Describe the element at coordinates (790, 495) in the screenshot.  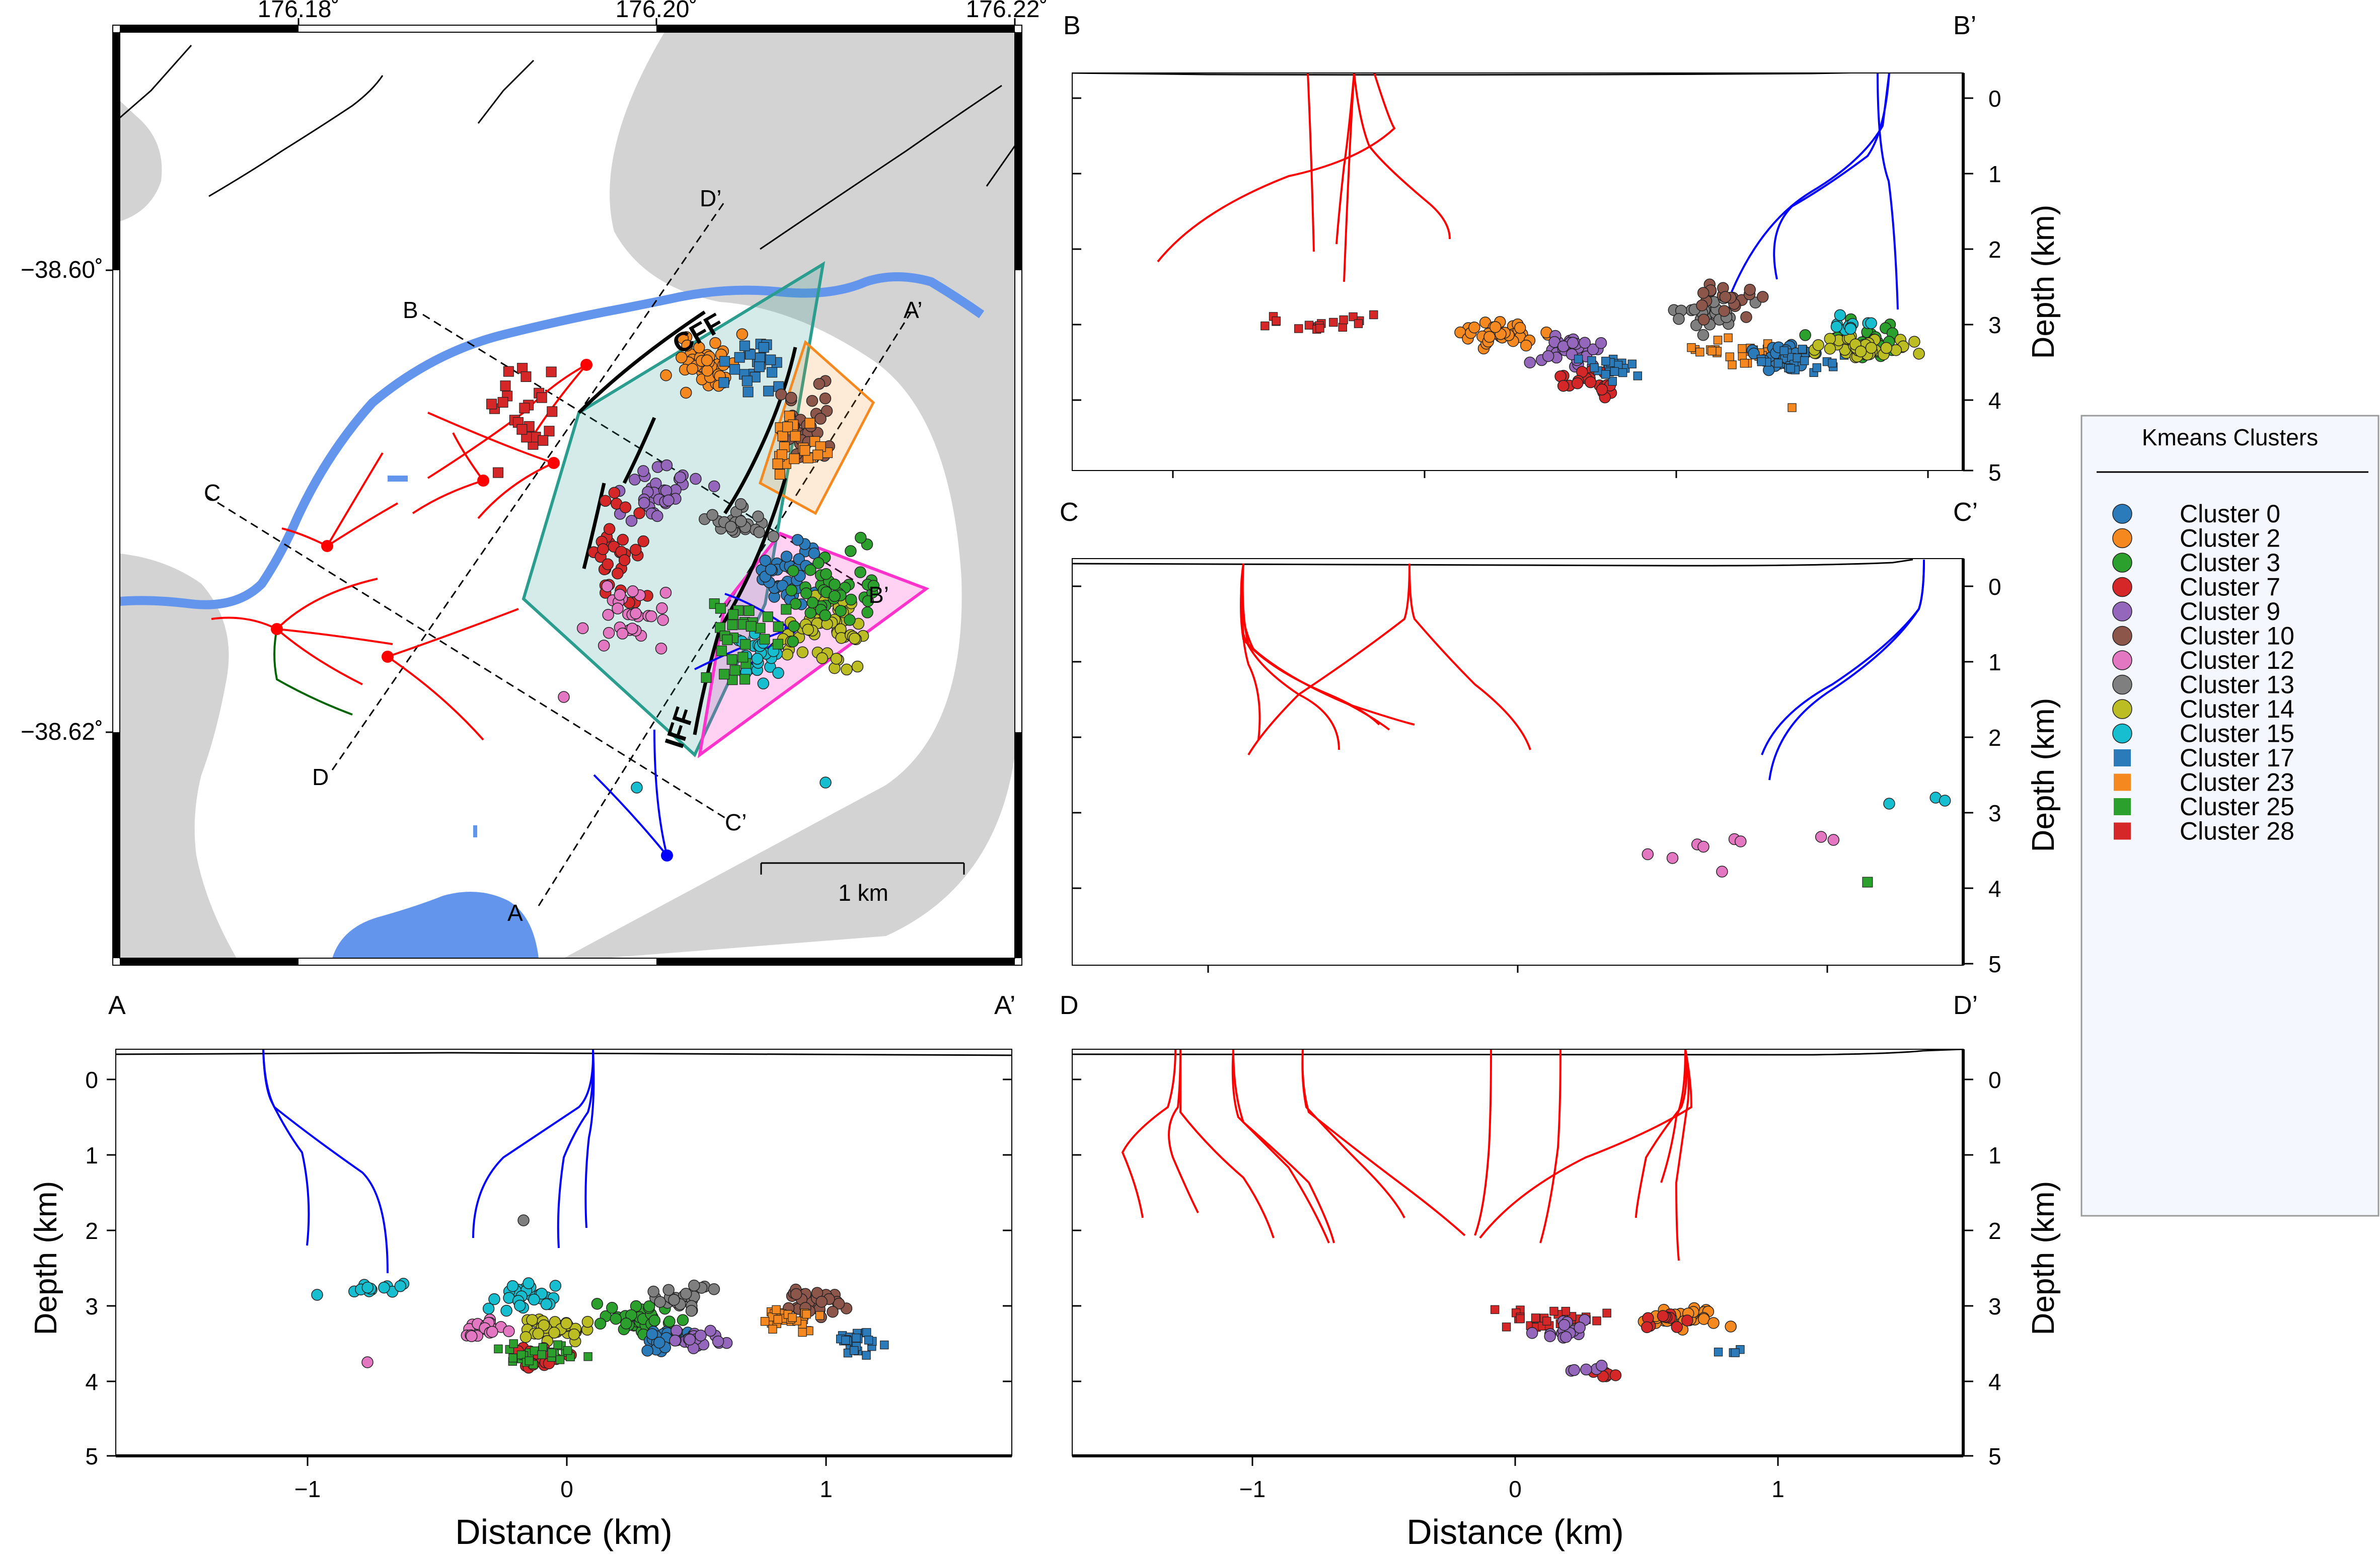
I see `map-land-right` at that location.